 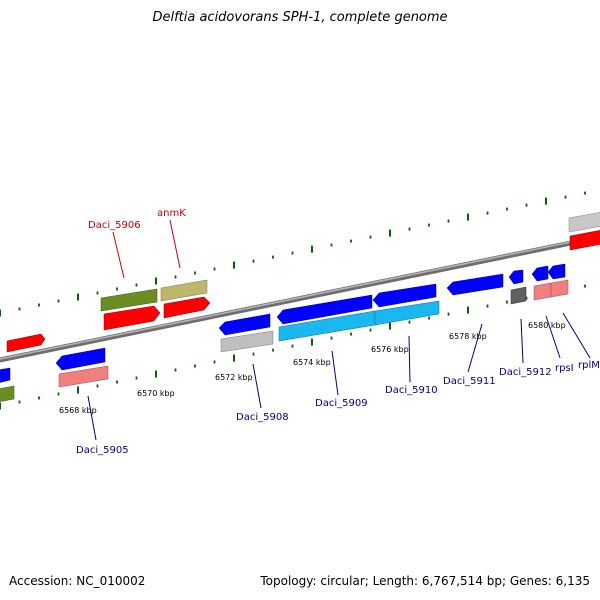 What do you see at coordinates (564, 368) in the screenshot?
I see `gene-label: rpsI` at bounding box center [564, 368].